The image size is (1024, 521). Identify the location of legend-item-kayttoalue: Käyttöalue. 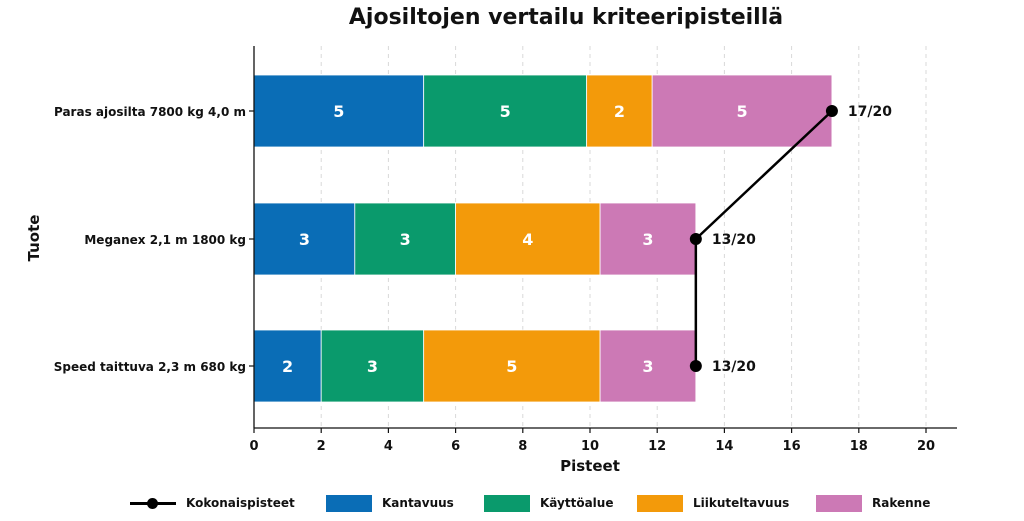
(548, 503).